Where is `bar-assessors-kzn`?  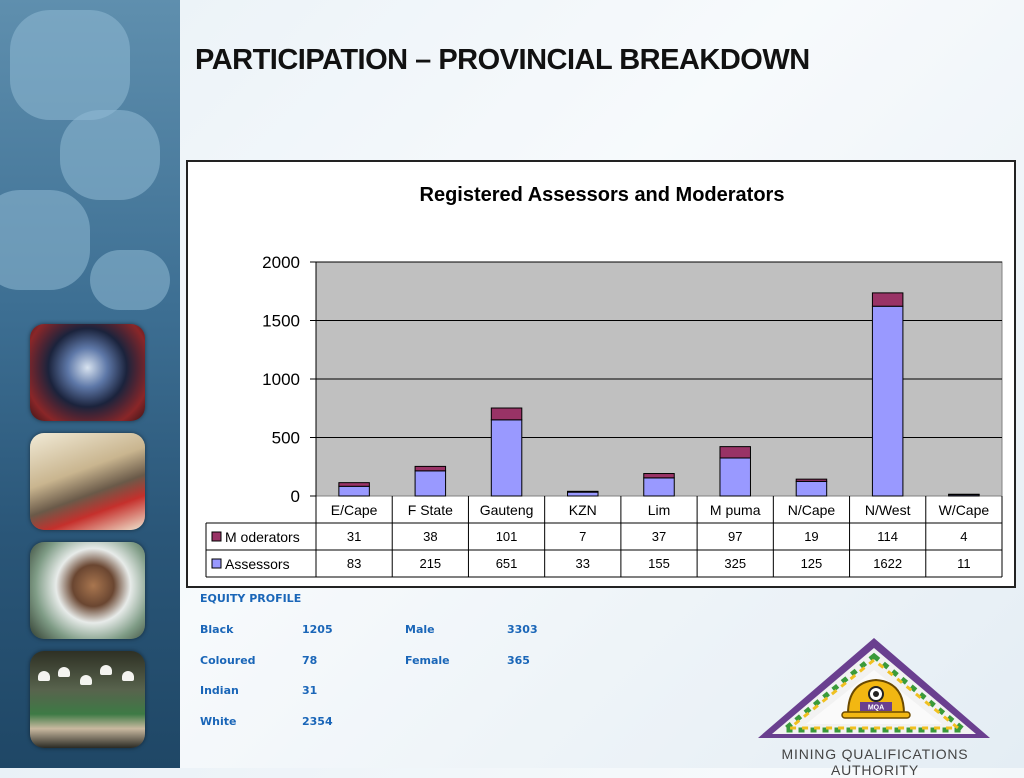 bar-assessors-kzn is located at coordinates (583, 494).